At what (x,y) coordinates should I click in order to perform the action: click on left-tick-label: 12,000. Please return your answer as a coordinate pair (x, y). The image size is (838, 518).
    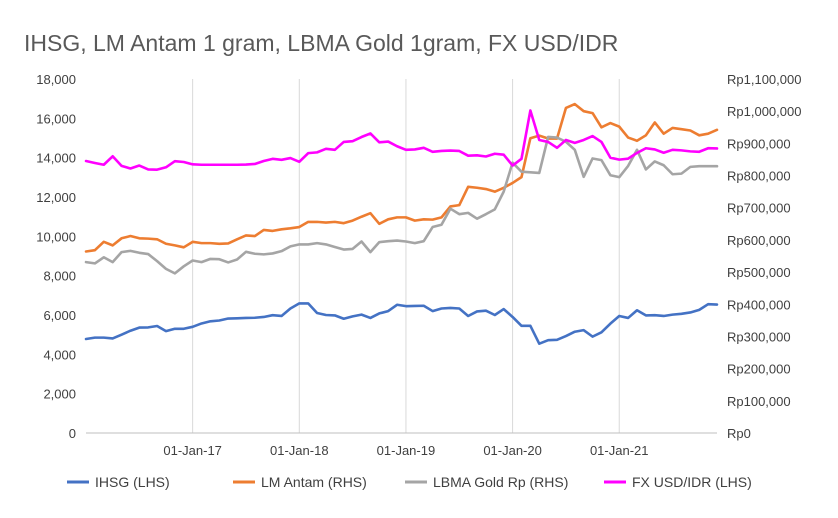
    Looking at the image, I should click on (56, 197).